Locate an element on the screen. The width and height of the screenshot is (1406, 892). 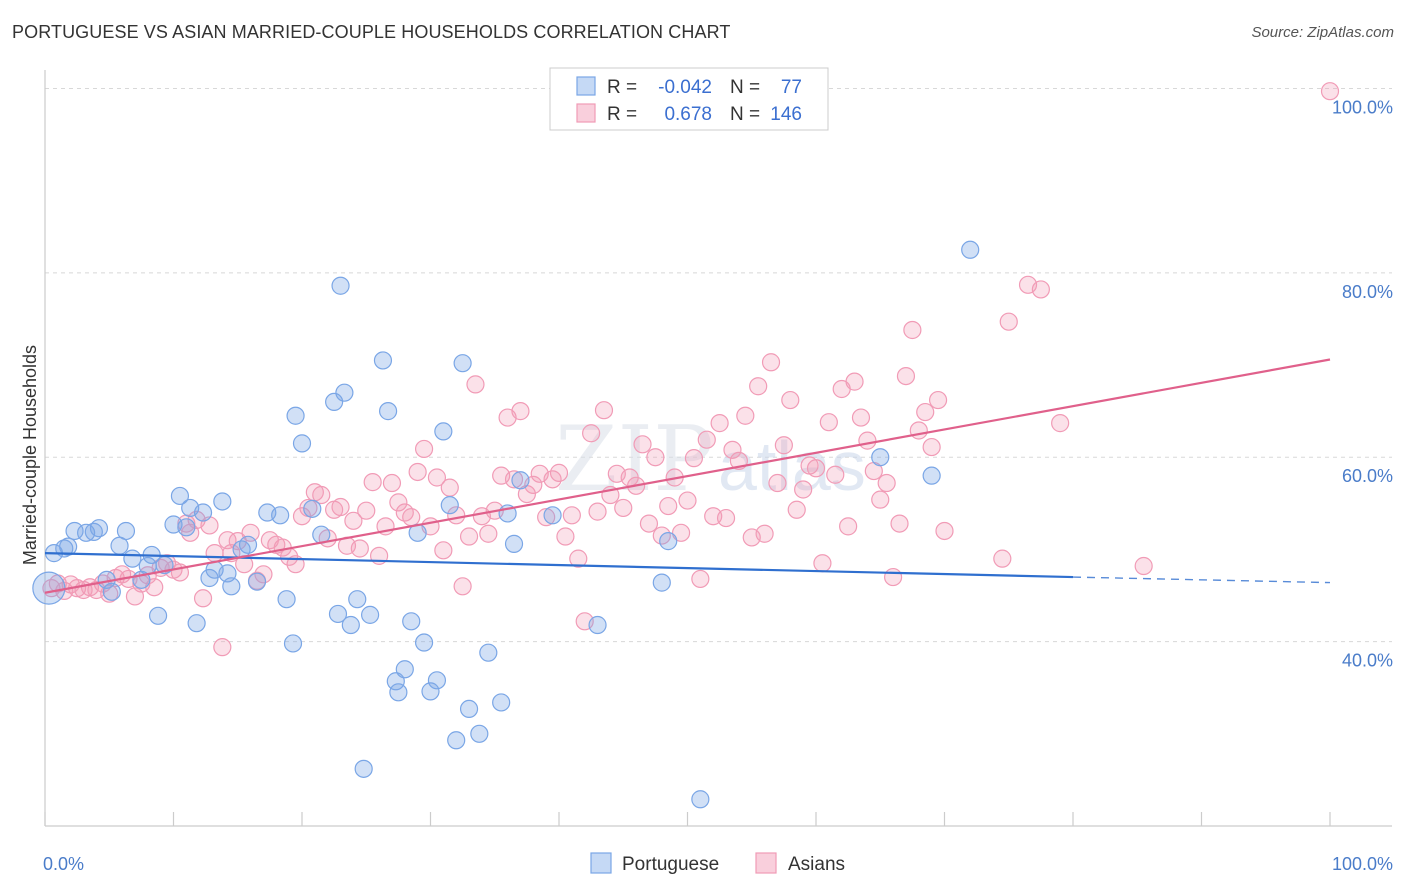
legend-n-label-portuguese: N = is located at coordinates (745, 87).